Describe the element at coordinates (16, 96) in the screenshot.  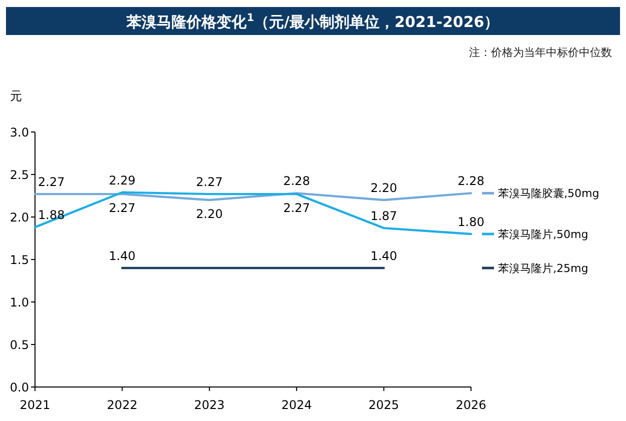
I see `ylabel: 元` at that location.